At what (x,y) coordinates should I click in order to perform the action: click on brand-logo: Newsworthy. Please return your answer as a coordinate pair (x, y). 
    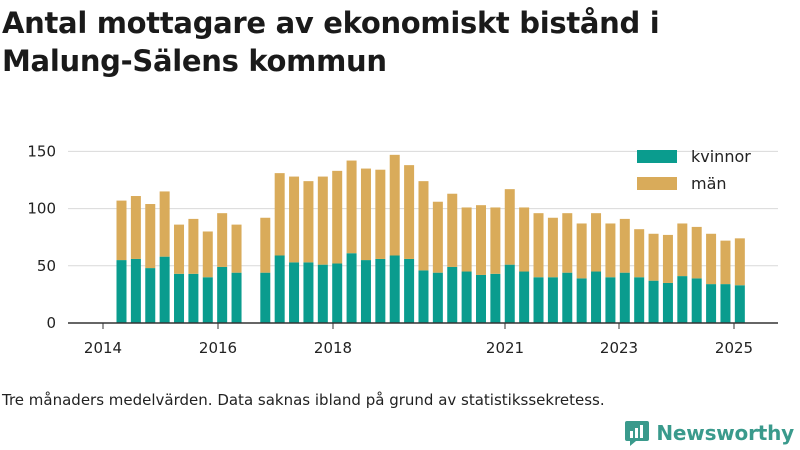
    Looking at the image, I should click on (709, 433).